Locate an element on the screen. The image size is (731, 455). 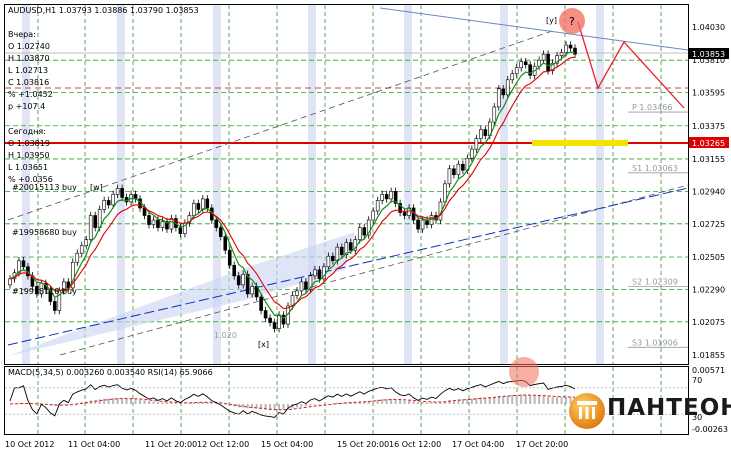
price-tick-label: 1.03595 is located at coordinates (708, 93).